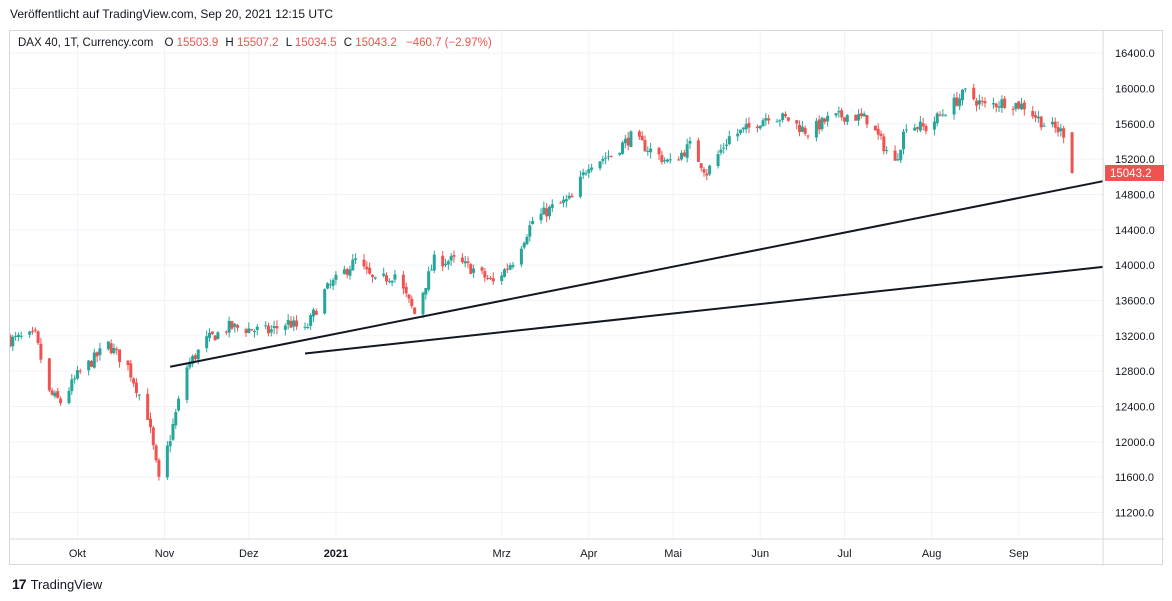  Describe the element at coordinates (549, 554) in the screenshot. I see `time-axis: Okt Nov Dez 2021 Mrz Apr Mai Jun Jul Aug Sep` at that location.